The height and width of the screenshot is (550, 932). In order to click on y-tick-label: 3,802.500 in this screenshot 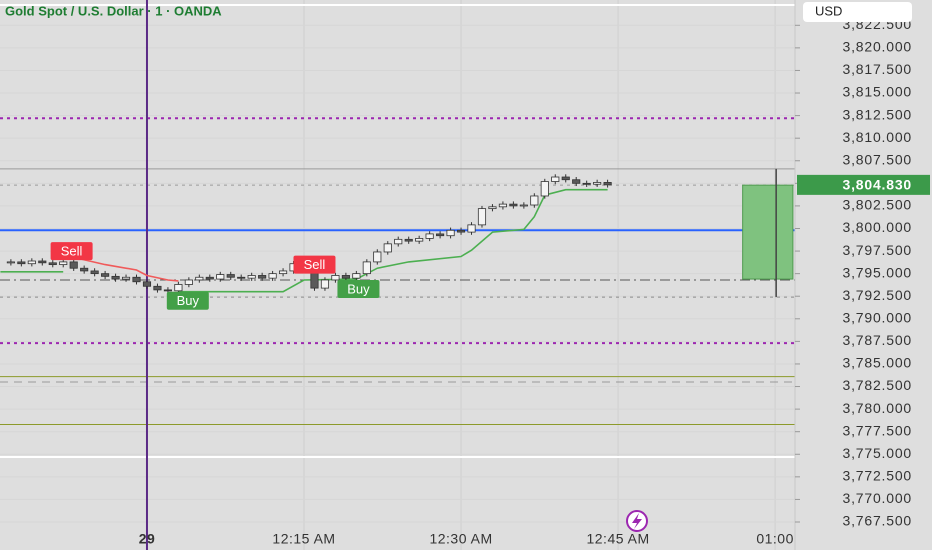, I will do `click(877, 205)`.